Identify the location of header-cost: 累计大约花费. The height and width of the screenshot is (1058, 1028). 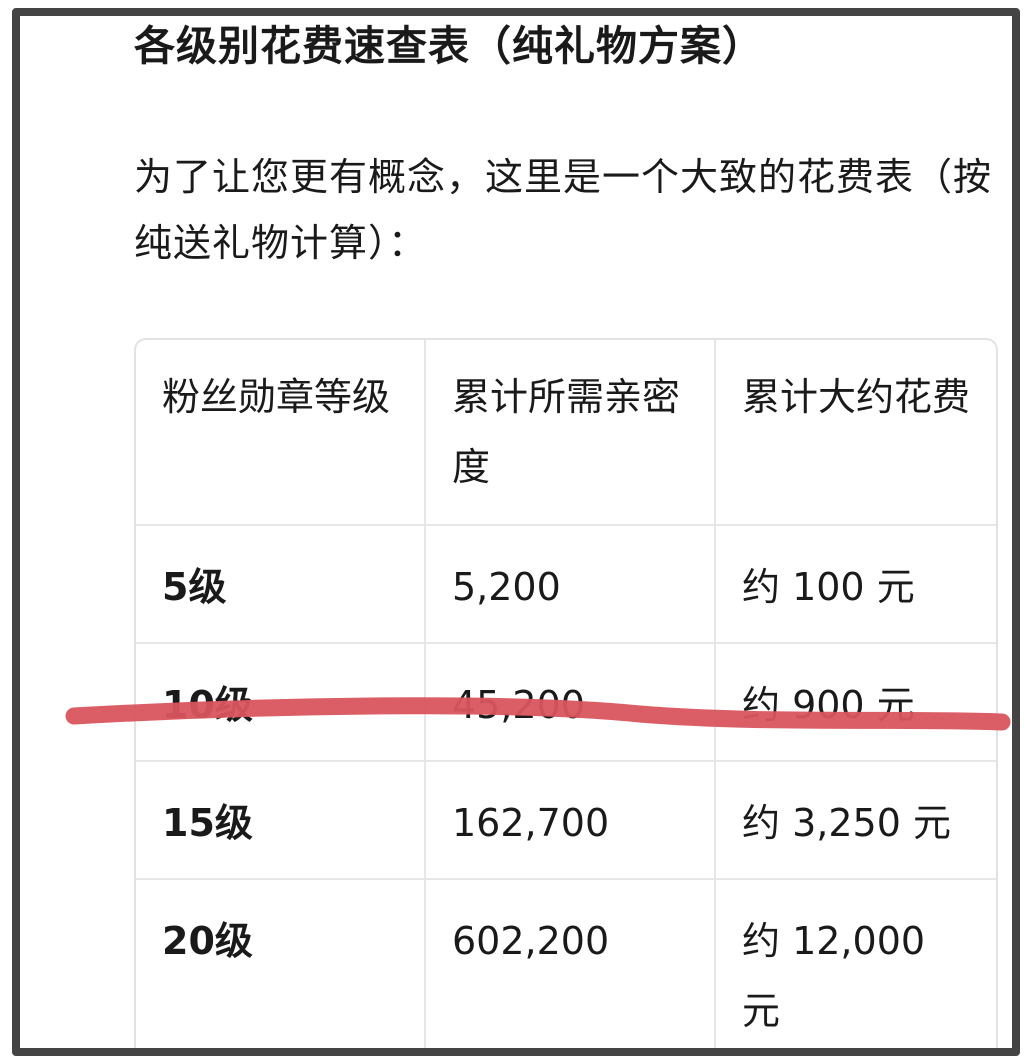
(856, 433).